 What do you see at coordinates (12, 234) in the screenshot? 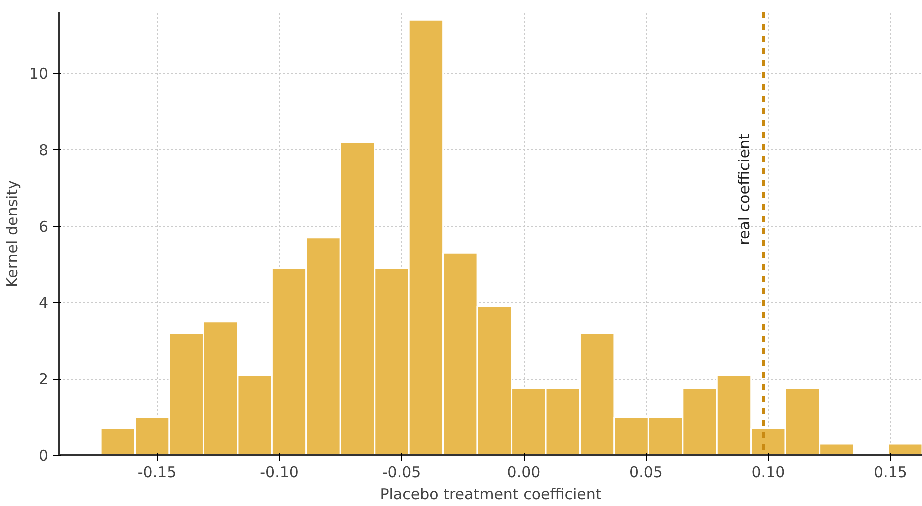
I see `y-axis-title: Kernel density` at bounding box center [12, 234].